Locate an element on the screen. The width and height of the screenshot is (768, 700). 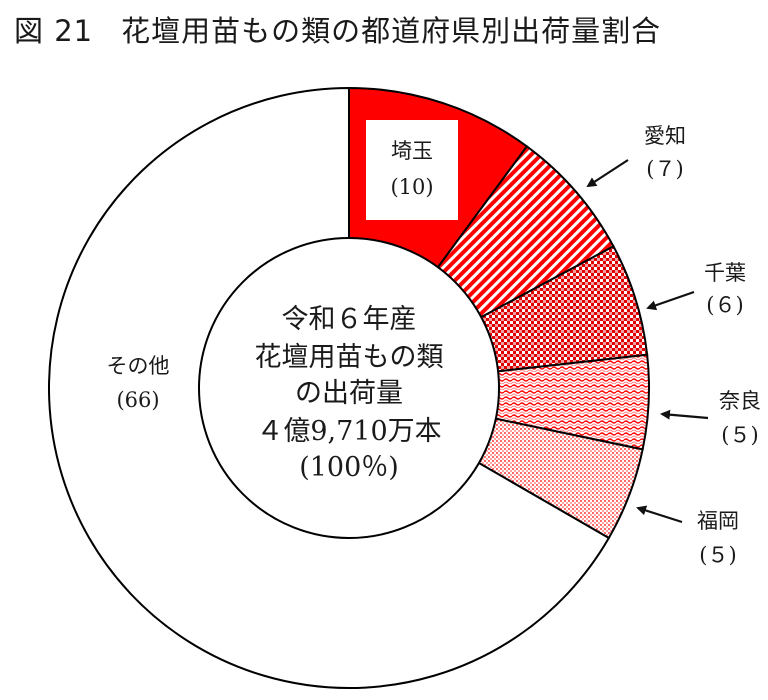
slice-value-label: (６) is located at coordinates (724, 305).